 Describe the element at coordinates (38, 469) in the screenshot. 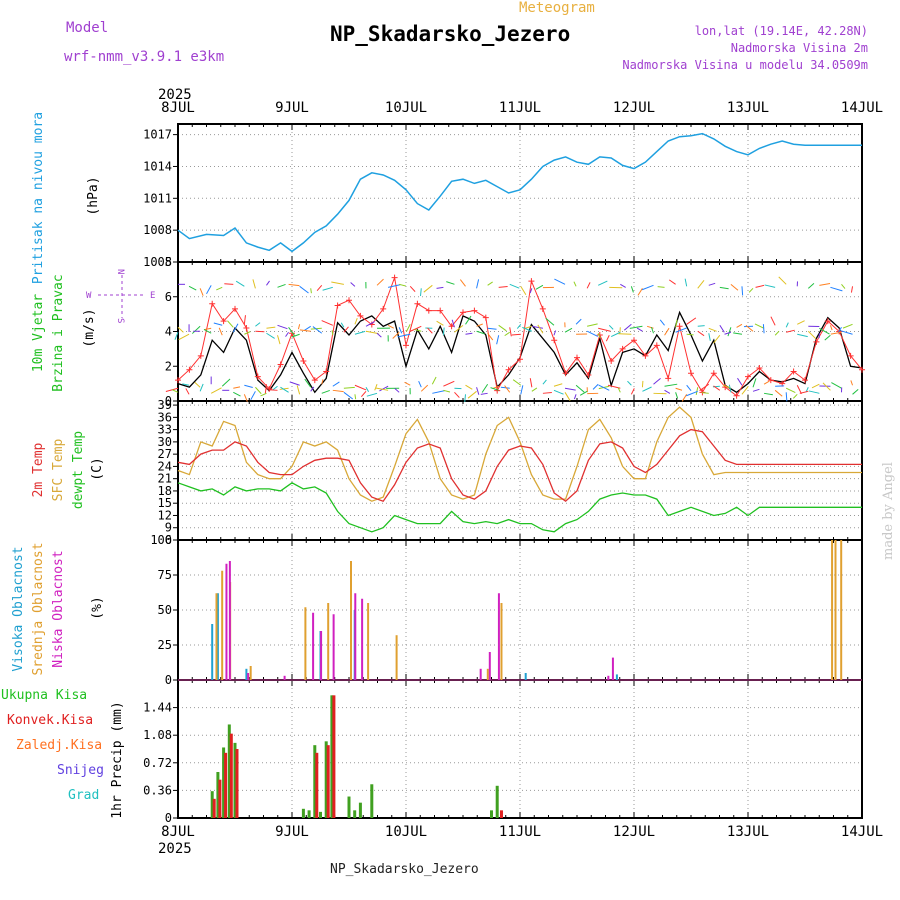

I see `temp2m-axis-title: 2m Temp` at that location.